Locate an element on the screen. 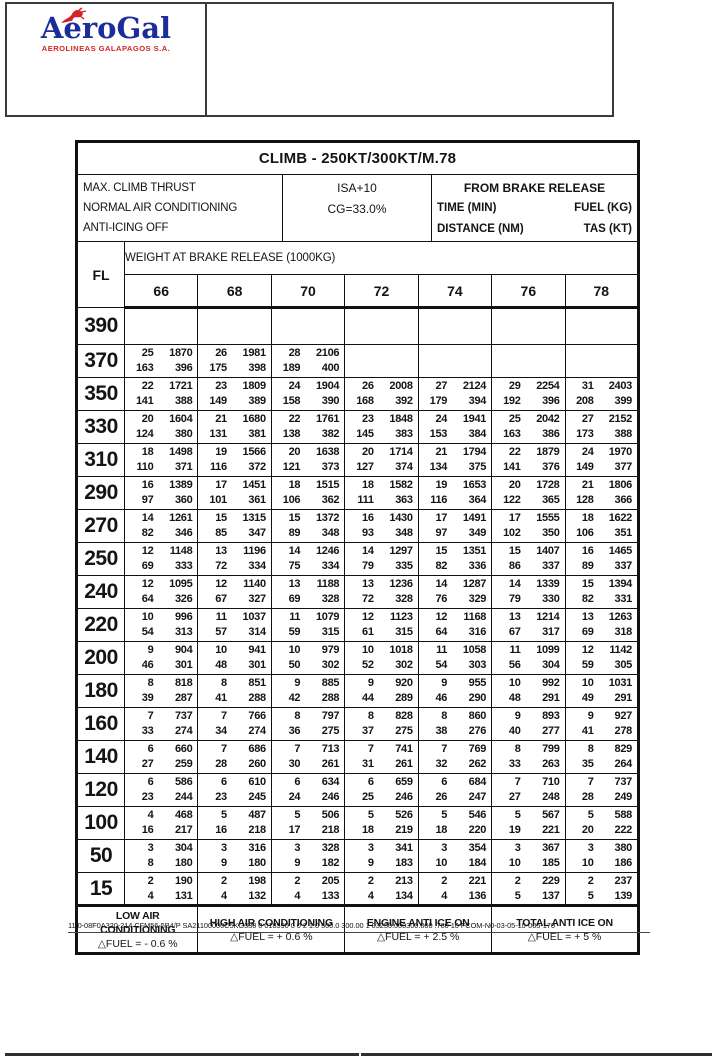  dist-value: 38 is located at coordinates (441, 731).